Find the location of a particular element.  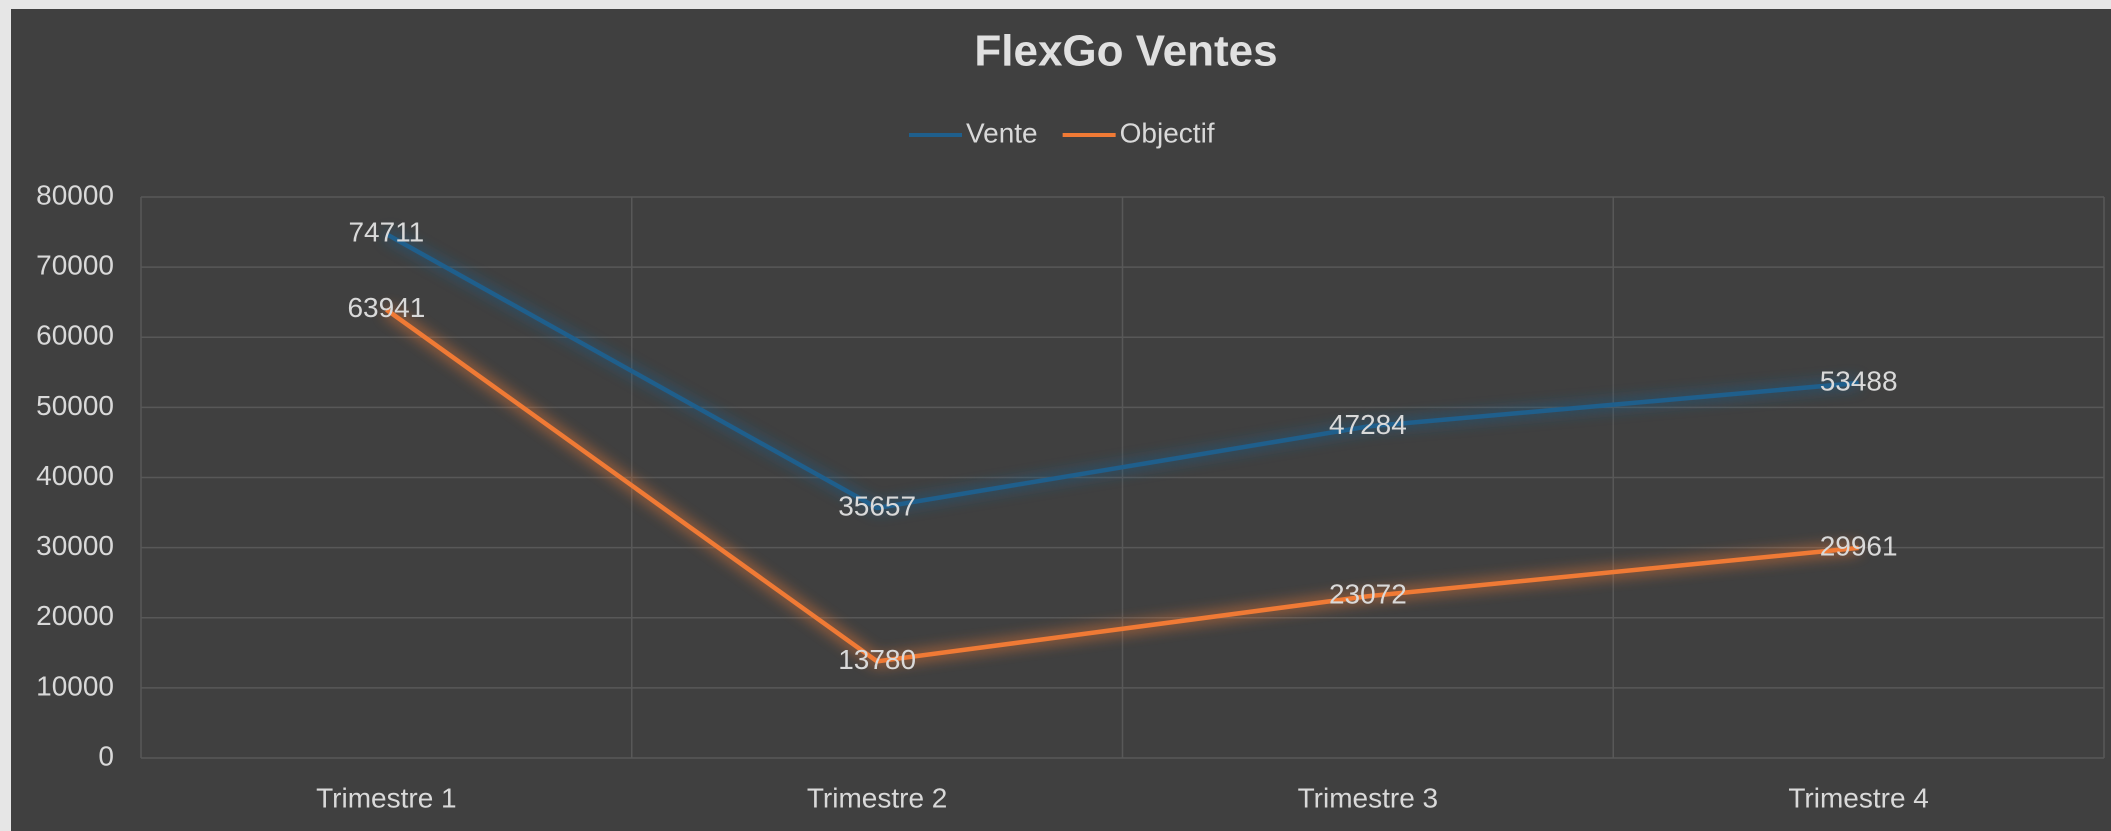

y-tick-label: 60000 is located at coordinates (75, 335).